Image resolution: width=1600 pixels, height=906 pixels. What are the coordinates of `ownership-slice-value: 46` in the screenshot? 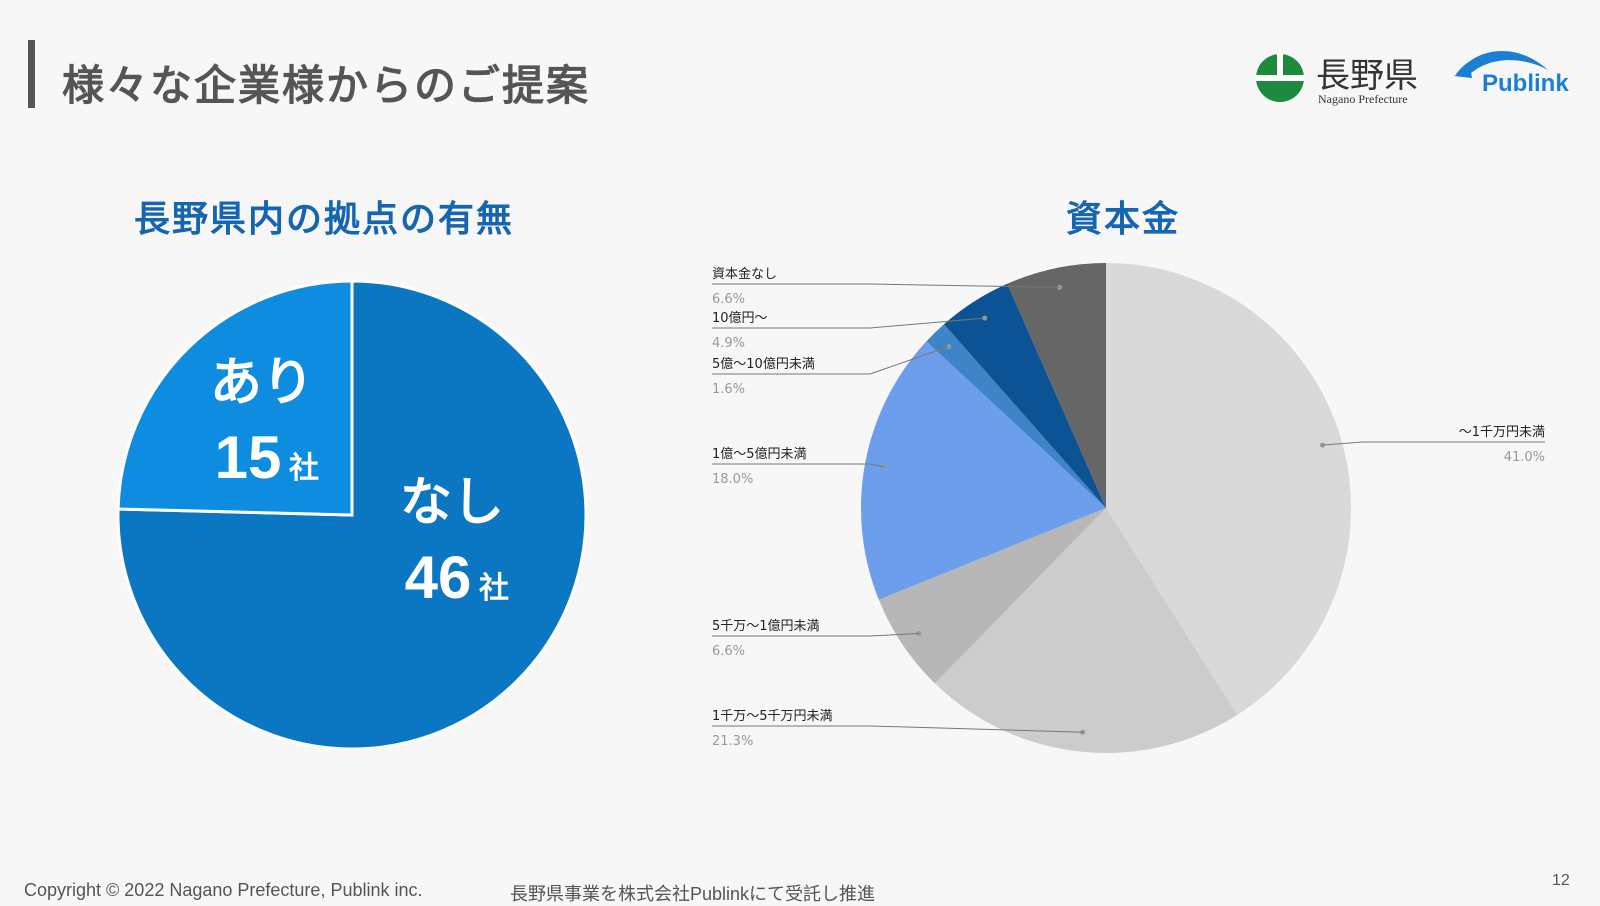 It's located at (438, 577).